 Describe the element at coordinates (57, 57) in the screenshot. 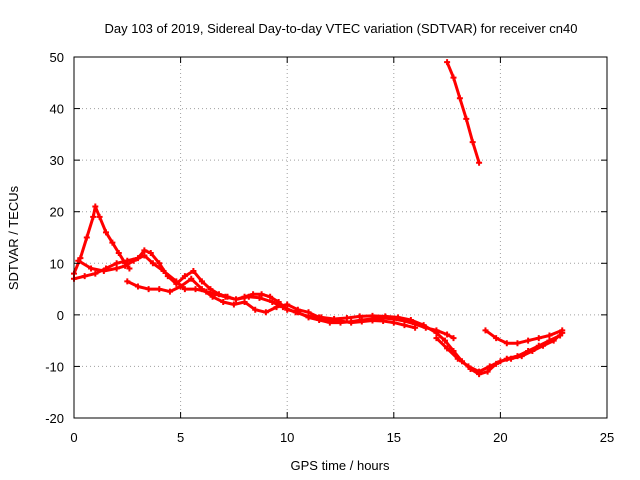

I see `y-tick-label: 50` at that location.